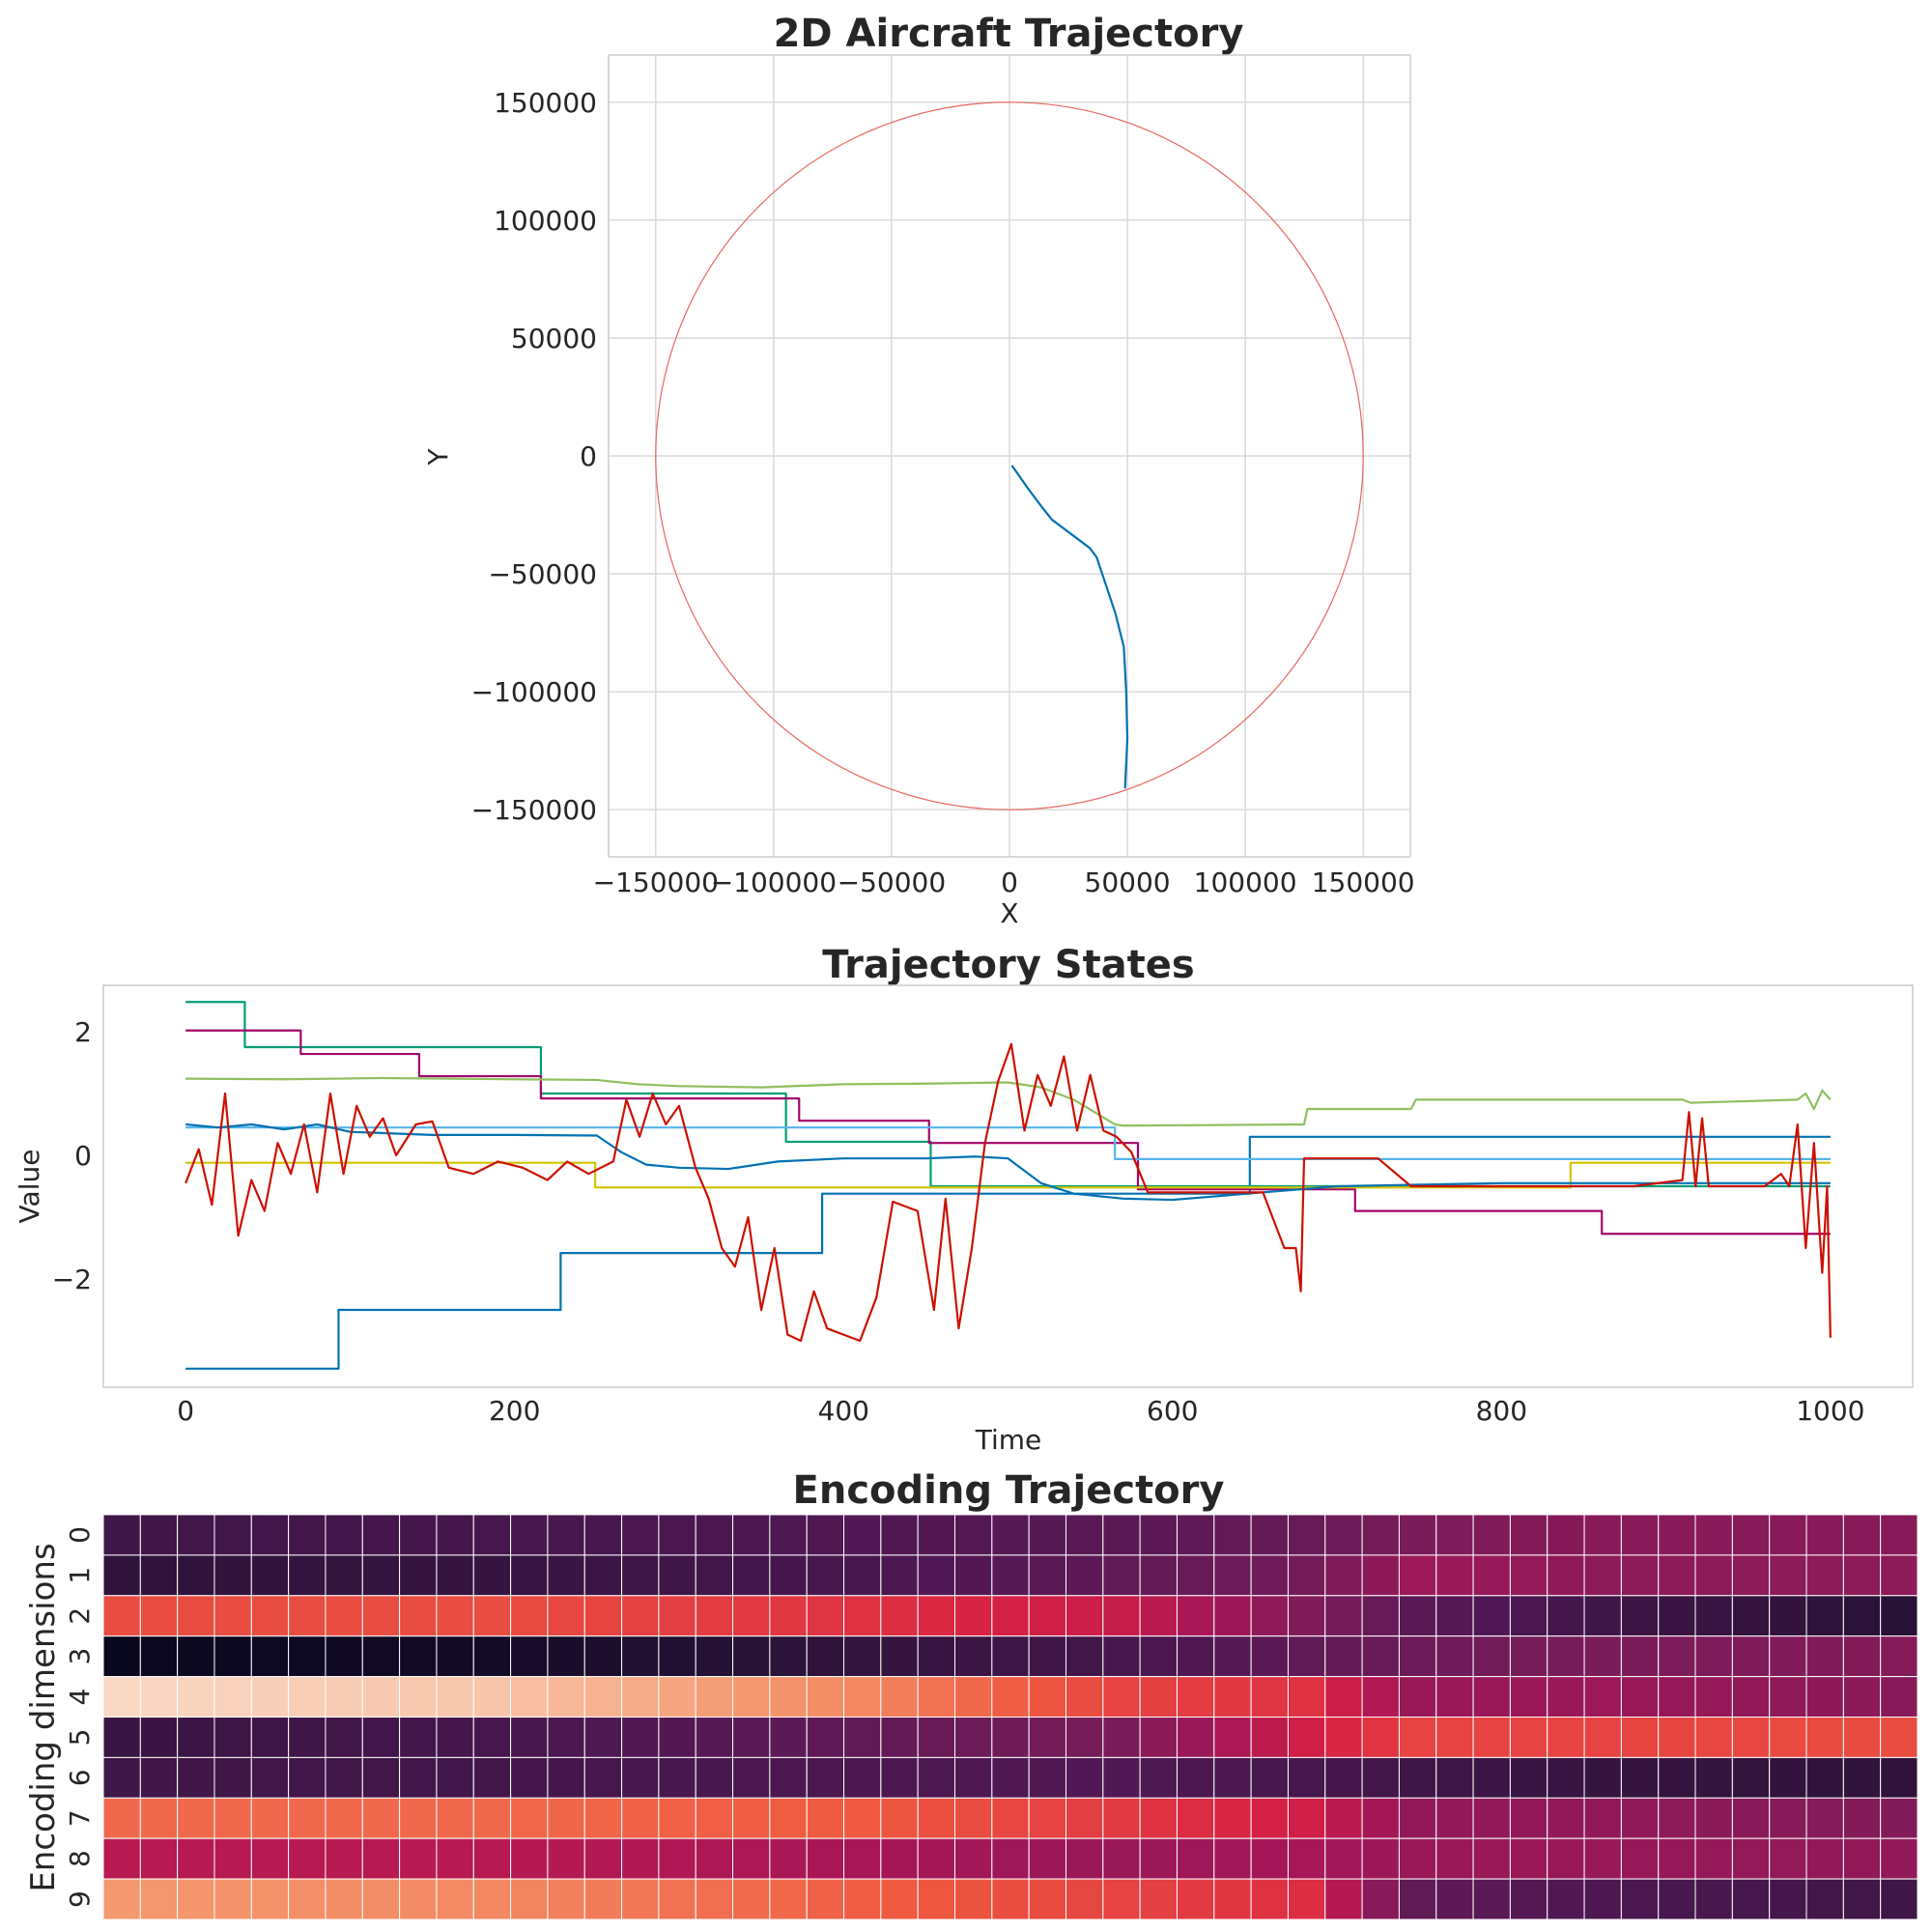 Image resolution: width=1932 pixels, height=1932 pixels. Describe the element at coordinates (1009, 34) in the screenshot. I see `trajectory-2d-title: 2D Aircraft Trajectory` at that location.